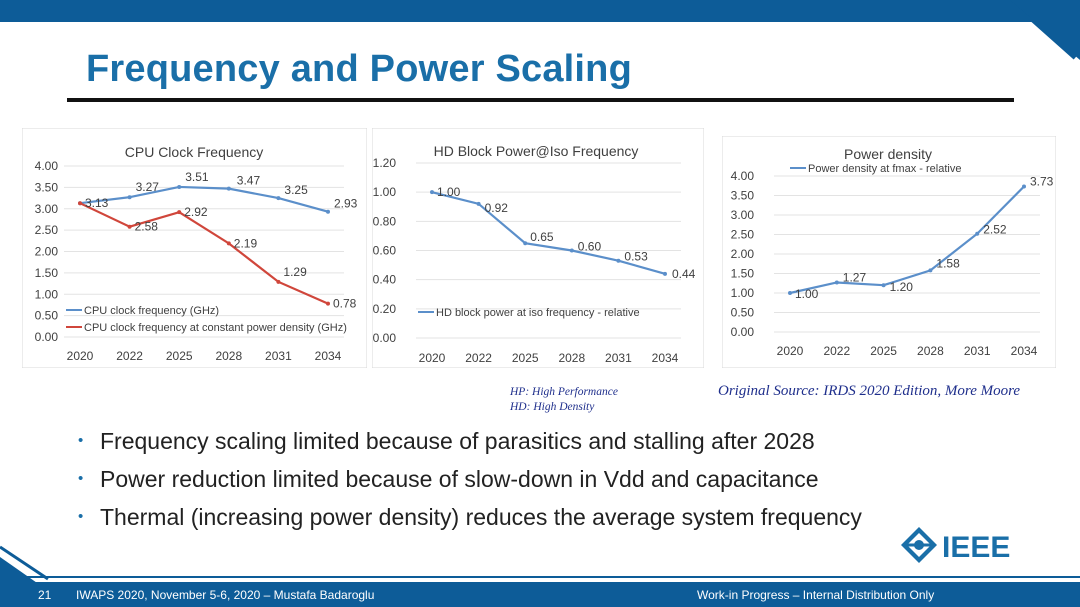 This screenshot has width=1080, height=607. Describe the element at coordinates (855, 277) in the screenshot. I see `data-label: 1.27` at that location.